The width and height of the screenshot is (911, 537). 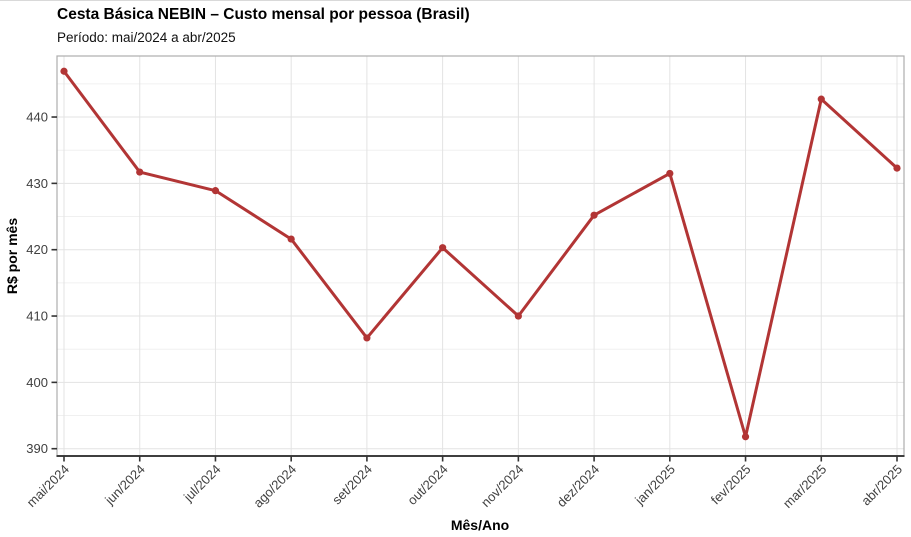 What do you see at coordinates (352, 485) in the screenshot?
I see `x-tick-label: set/2024` at bounding box center [352, 485].